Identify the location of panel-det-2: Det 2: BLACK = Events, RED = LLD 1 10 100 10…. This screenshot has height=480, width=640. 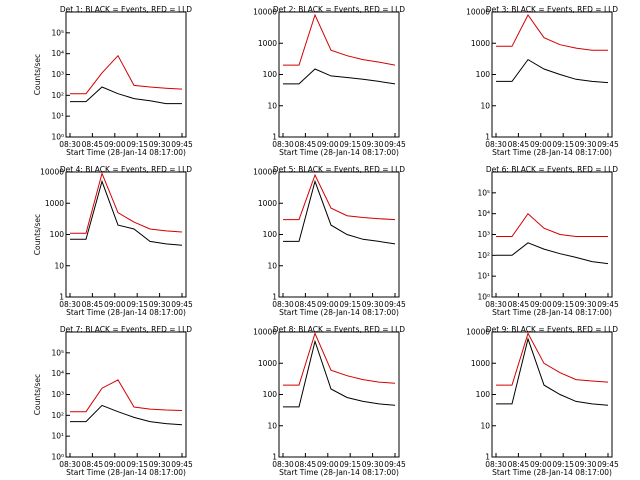
(329, 81).